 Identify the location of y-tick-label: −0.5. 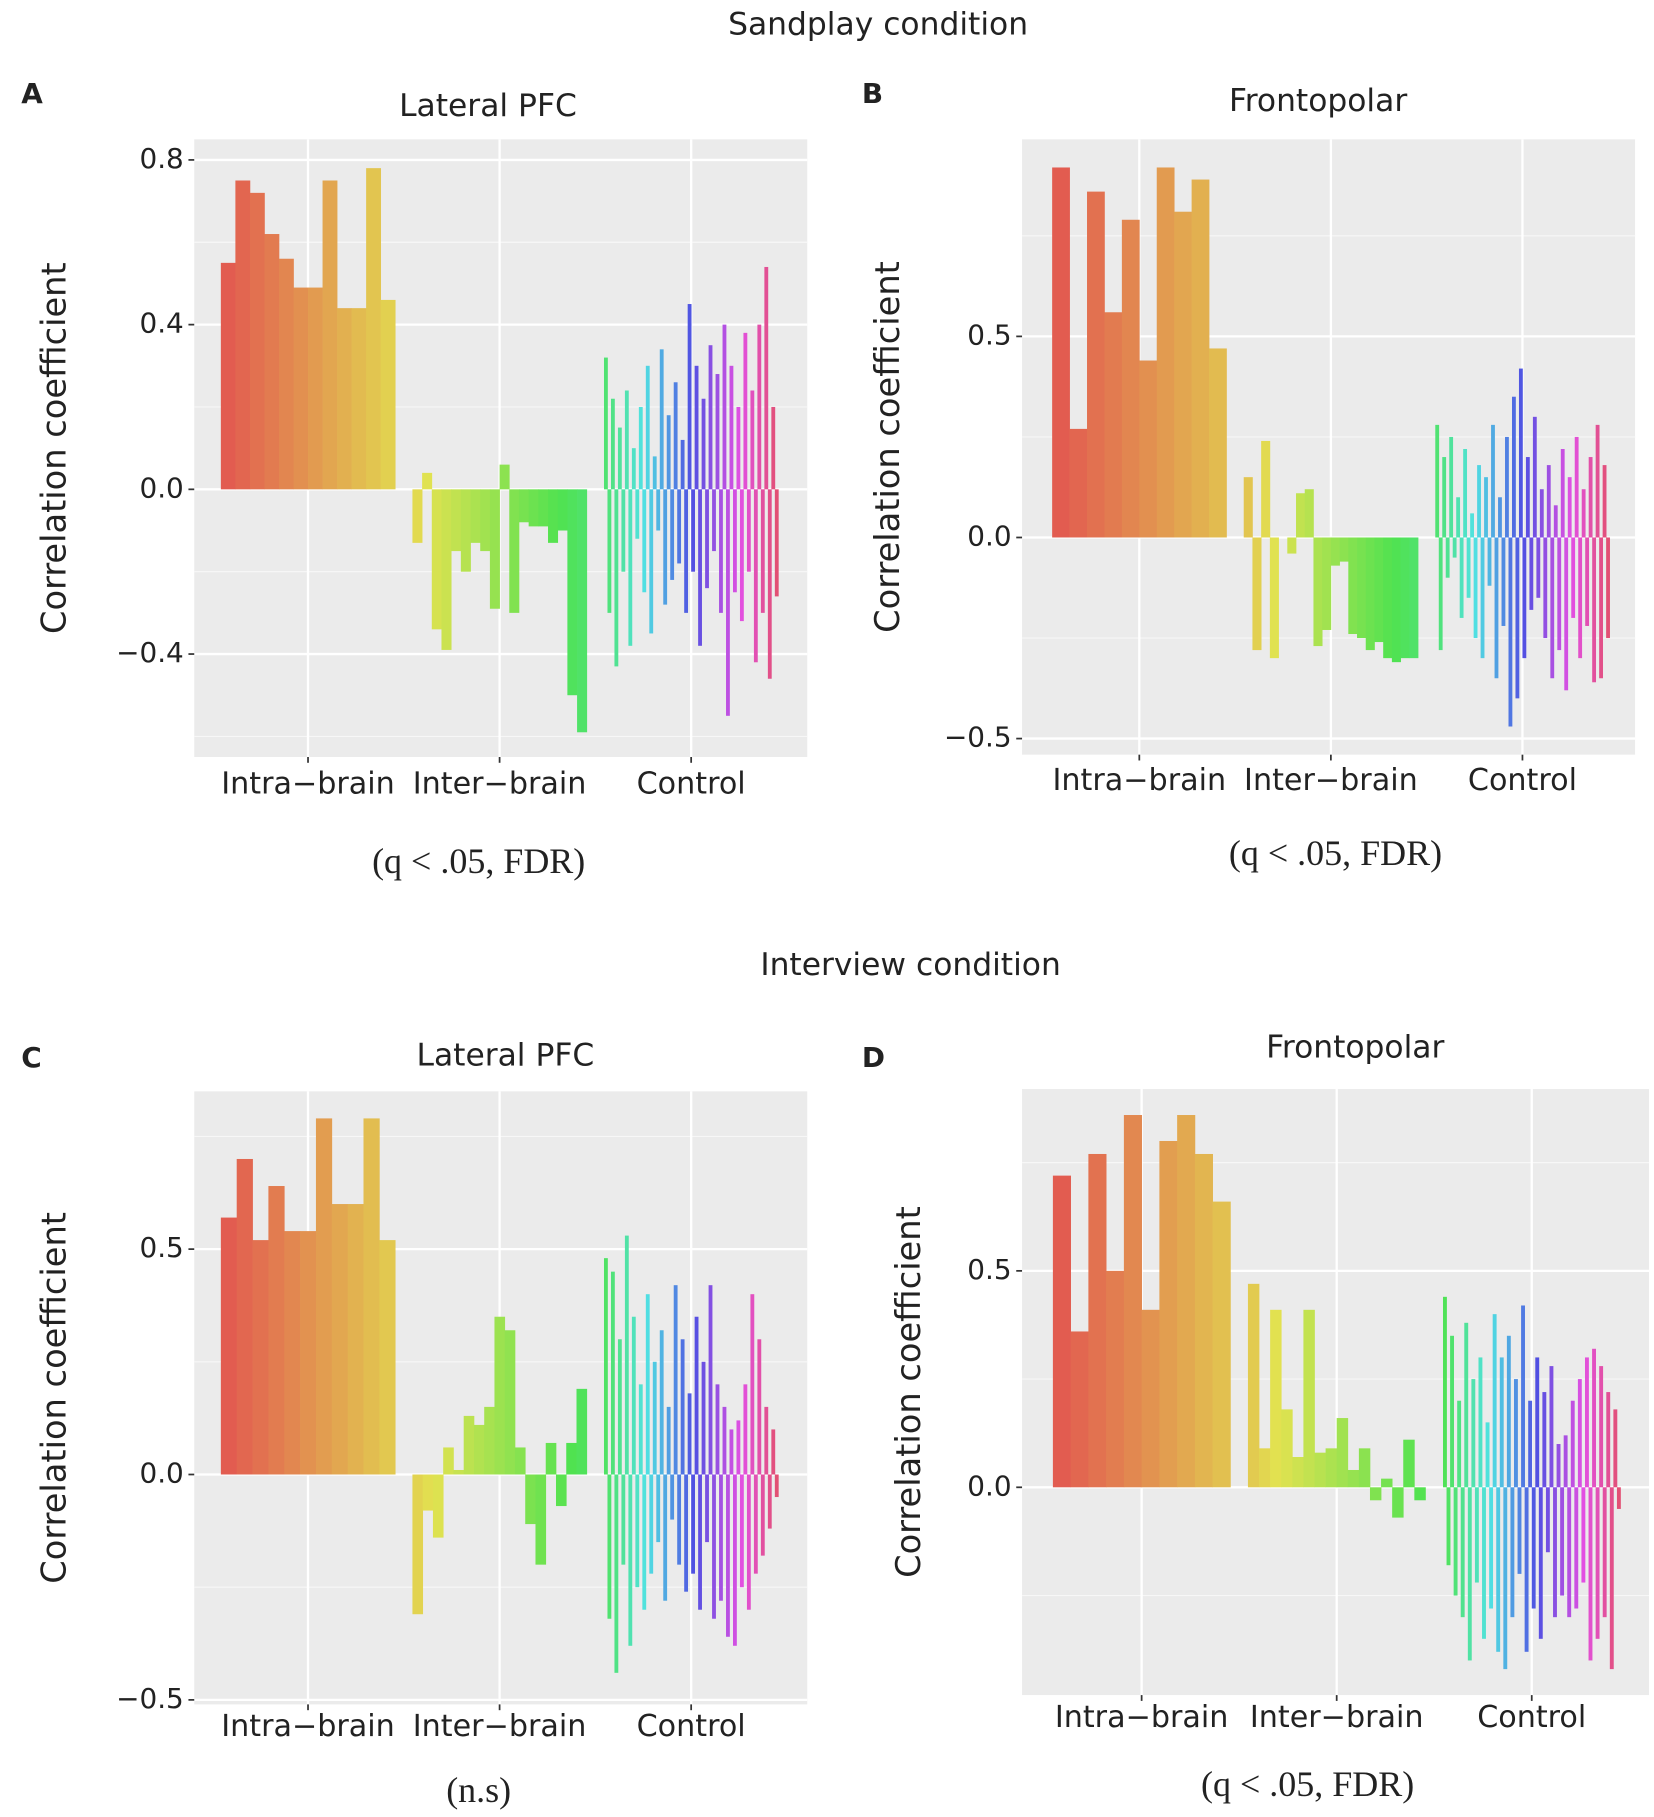
(978, 737).